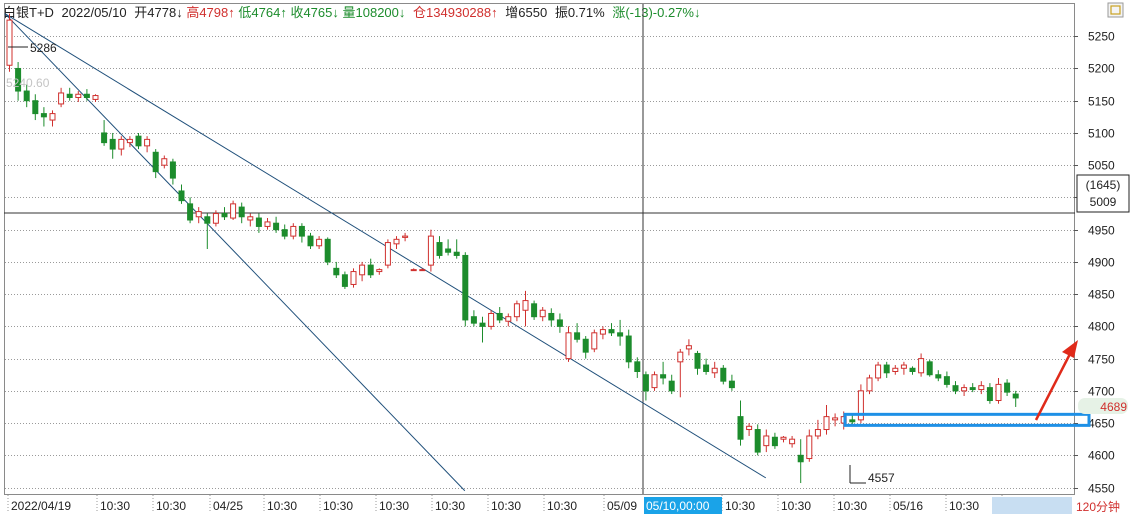  I want to click on y-tick-label: 4950, so click(1101, 231).